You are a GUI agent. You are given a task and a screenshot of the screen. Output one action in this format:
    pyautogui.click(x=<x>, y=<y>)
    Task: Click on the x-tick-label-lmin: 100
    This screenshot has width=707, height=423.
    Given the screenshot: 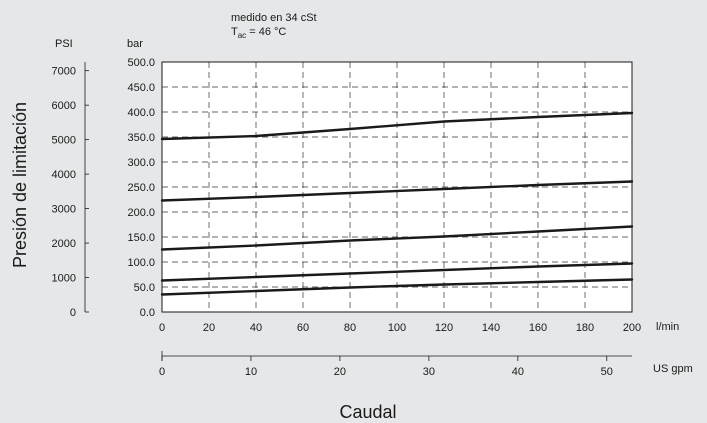 What is the action you would take?
    pyautogui.click(x=397, y=328)
    